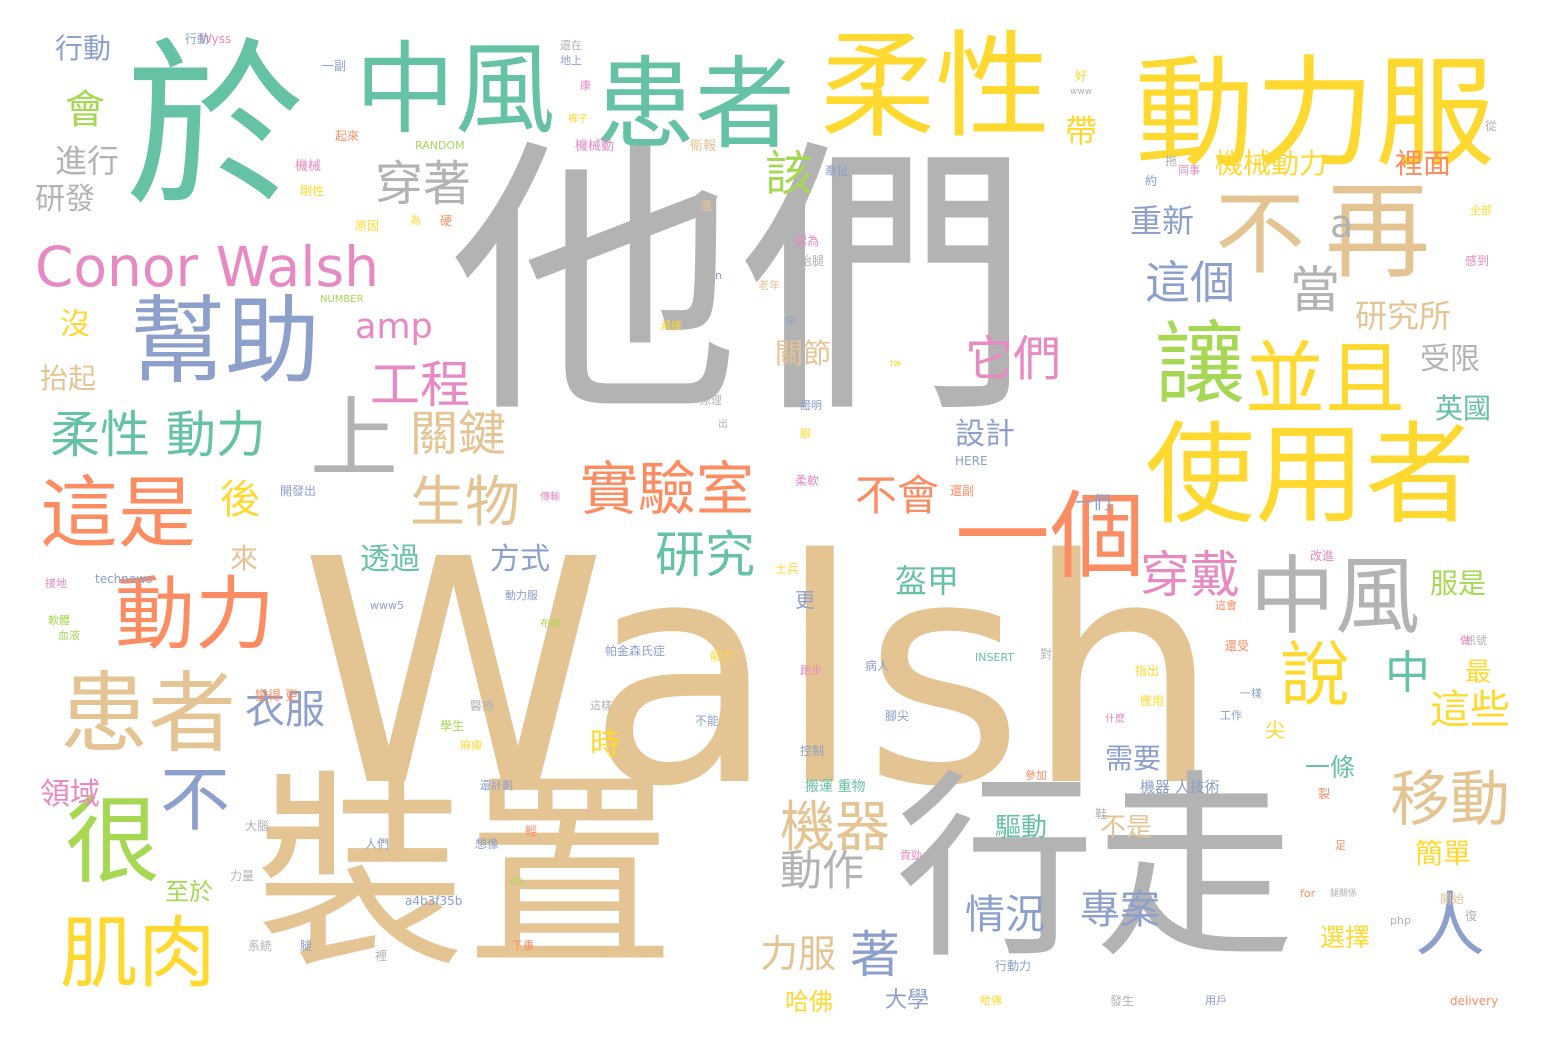 The image size is (1548, 1052). What do you see at coordinates (571, 60) in the screenshot?
I see `cloud-word: 地上` at bounding box center [571, 60].